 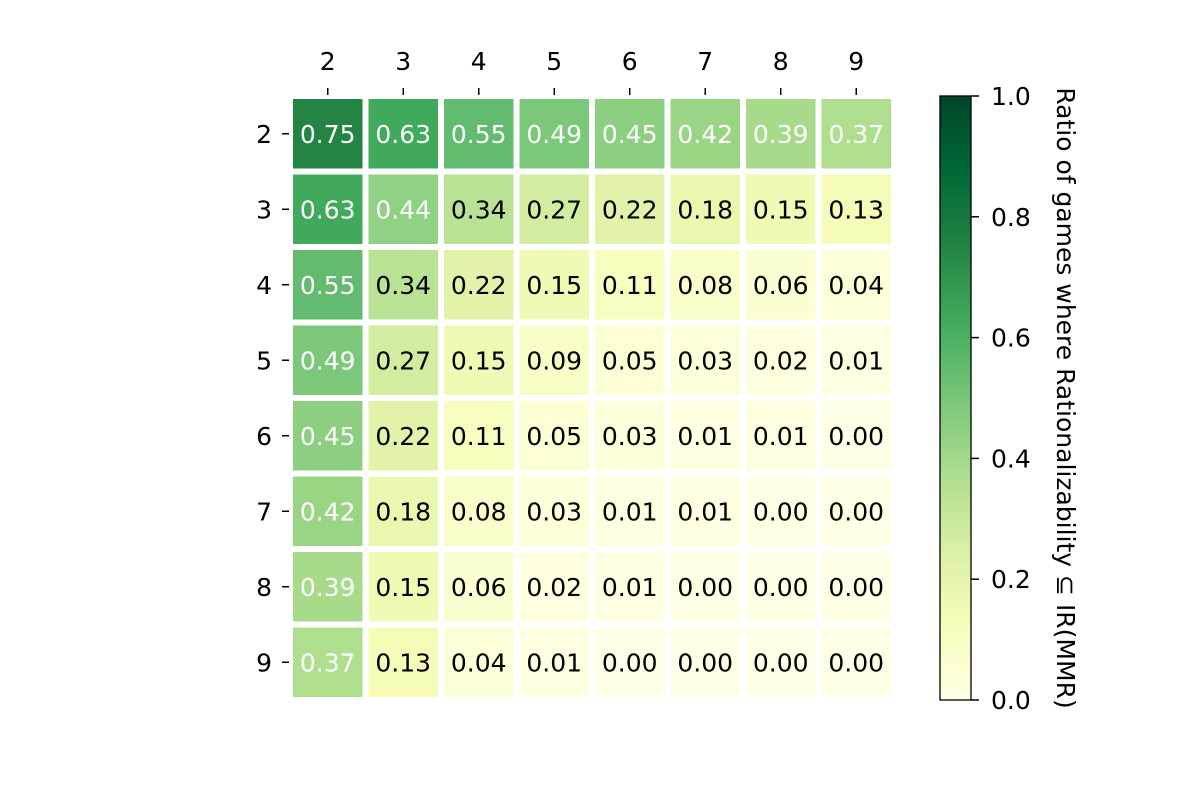 What do you see at coordinates (403, 61) in the screenshot?
I see `x-tick-label: 3` at bounding box center [403, 61].